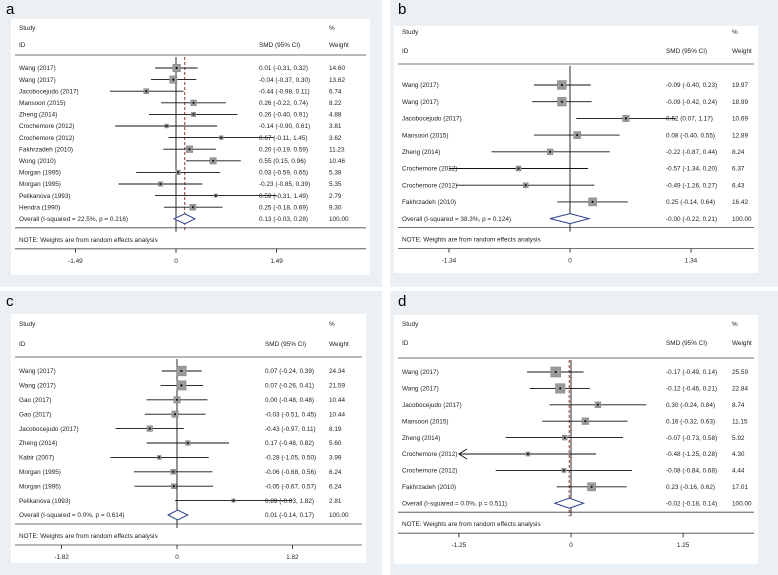 Image resolution: width=778 pixels, height=575 pixels. Describe the element at coordinates (335, 91) in the screenshot. I see `study-weight-label: 6.74` at that location.